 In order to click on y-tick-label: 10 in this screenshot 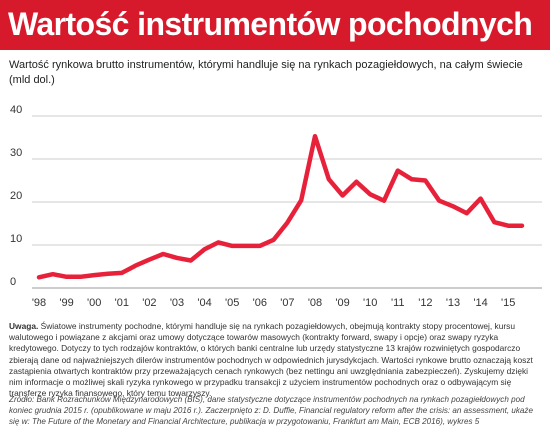, I will do `click(16, 239)`.